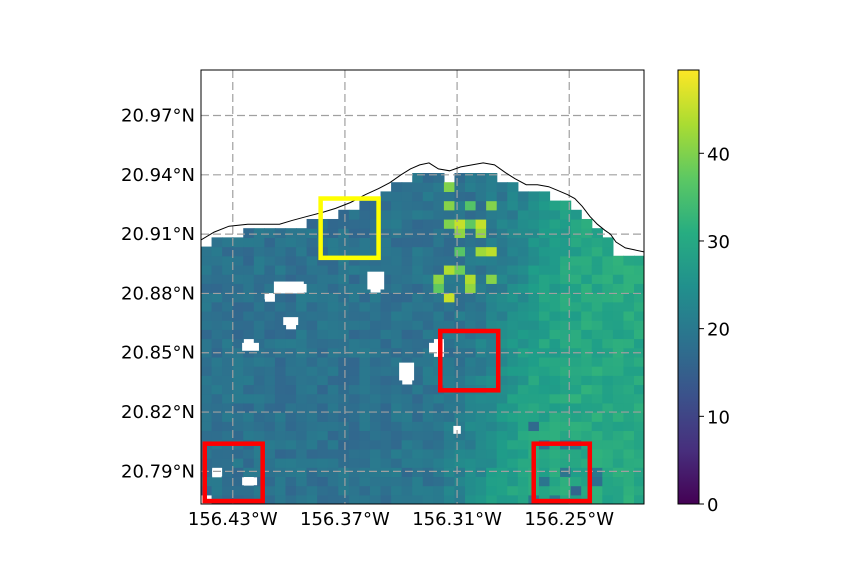  What do you see at coordinates (718, 242) in the screenshot?
I see `colorbar-tick-label: 30` at bounding box center [718, 242].